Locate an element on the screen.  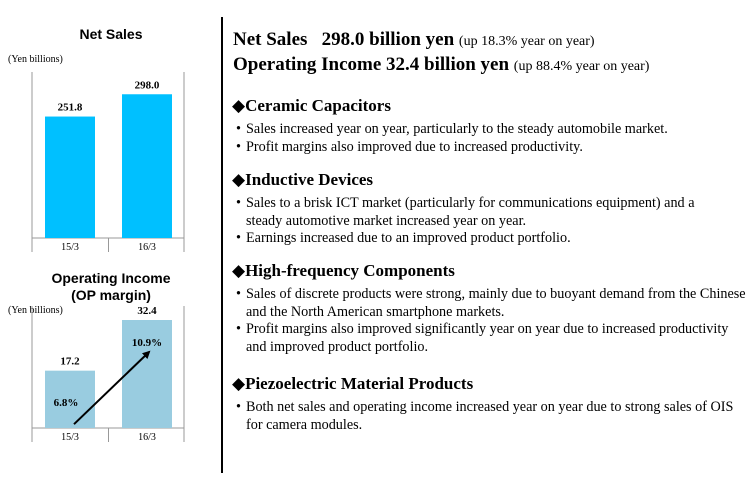
operating-income-chart: 17.2 15/3 32.4 16/3 6.8% 10.9% is located at coordinates (108, 374).